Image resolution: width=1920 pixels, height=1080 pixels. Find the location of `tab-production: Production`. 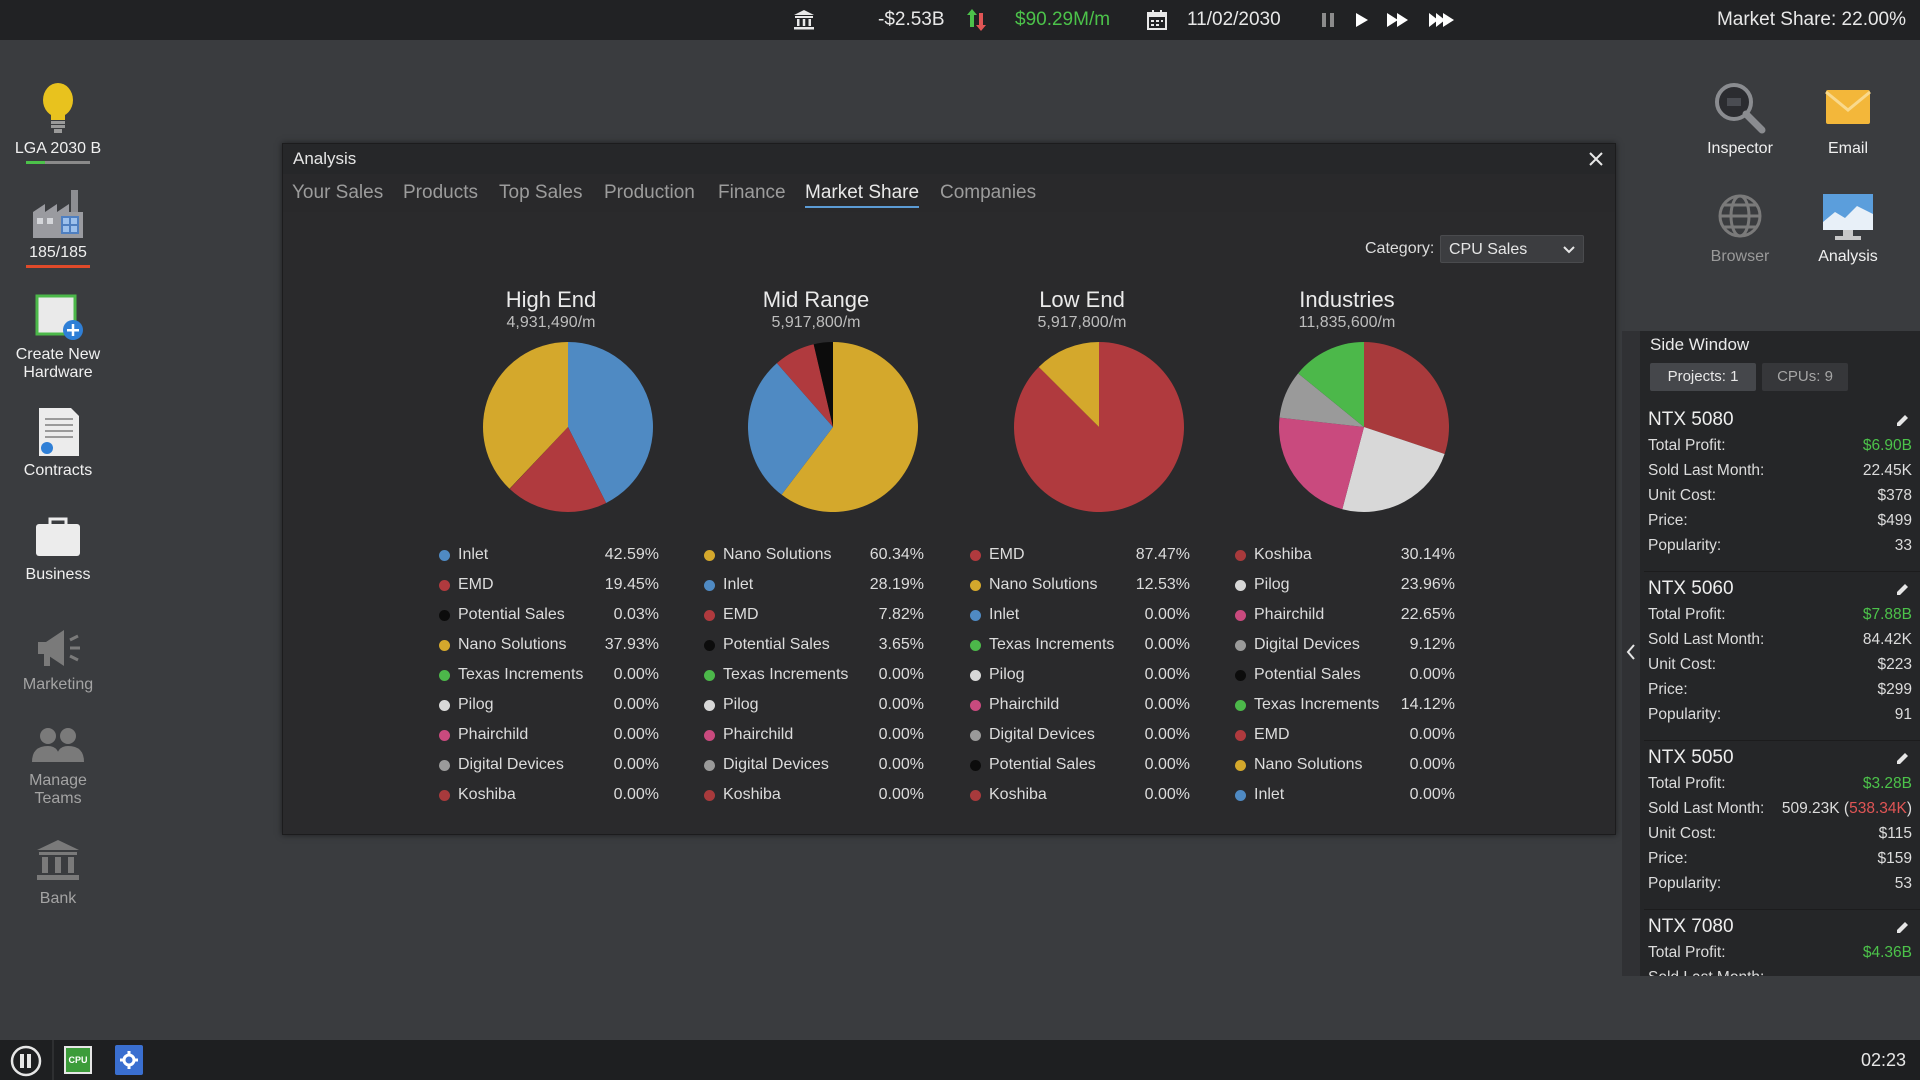

tab-production: Production is located at coordinates (649, 192).